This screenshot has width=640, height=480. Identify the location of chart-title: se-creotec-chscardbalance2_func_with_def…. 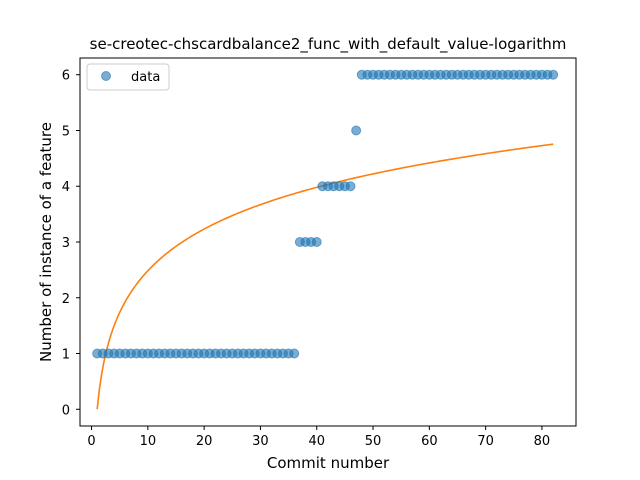
(328, 44).